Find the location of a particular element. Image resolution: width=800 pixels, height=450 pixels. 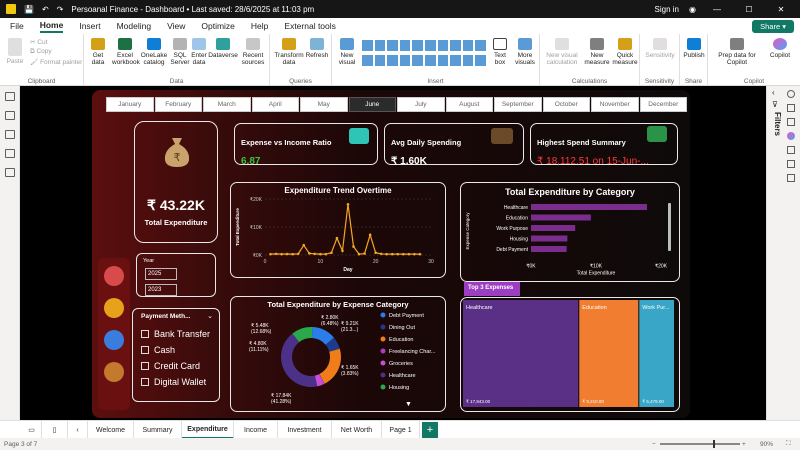

excel-button: Excel workbook is located at coordinates (126, 52).